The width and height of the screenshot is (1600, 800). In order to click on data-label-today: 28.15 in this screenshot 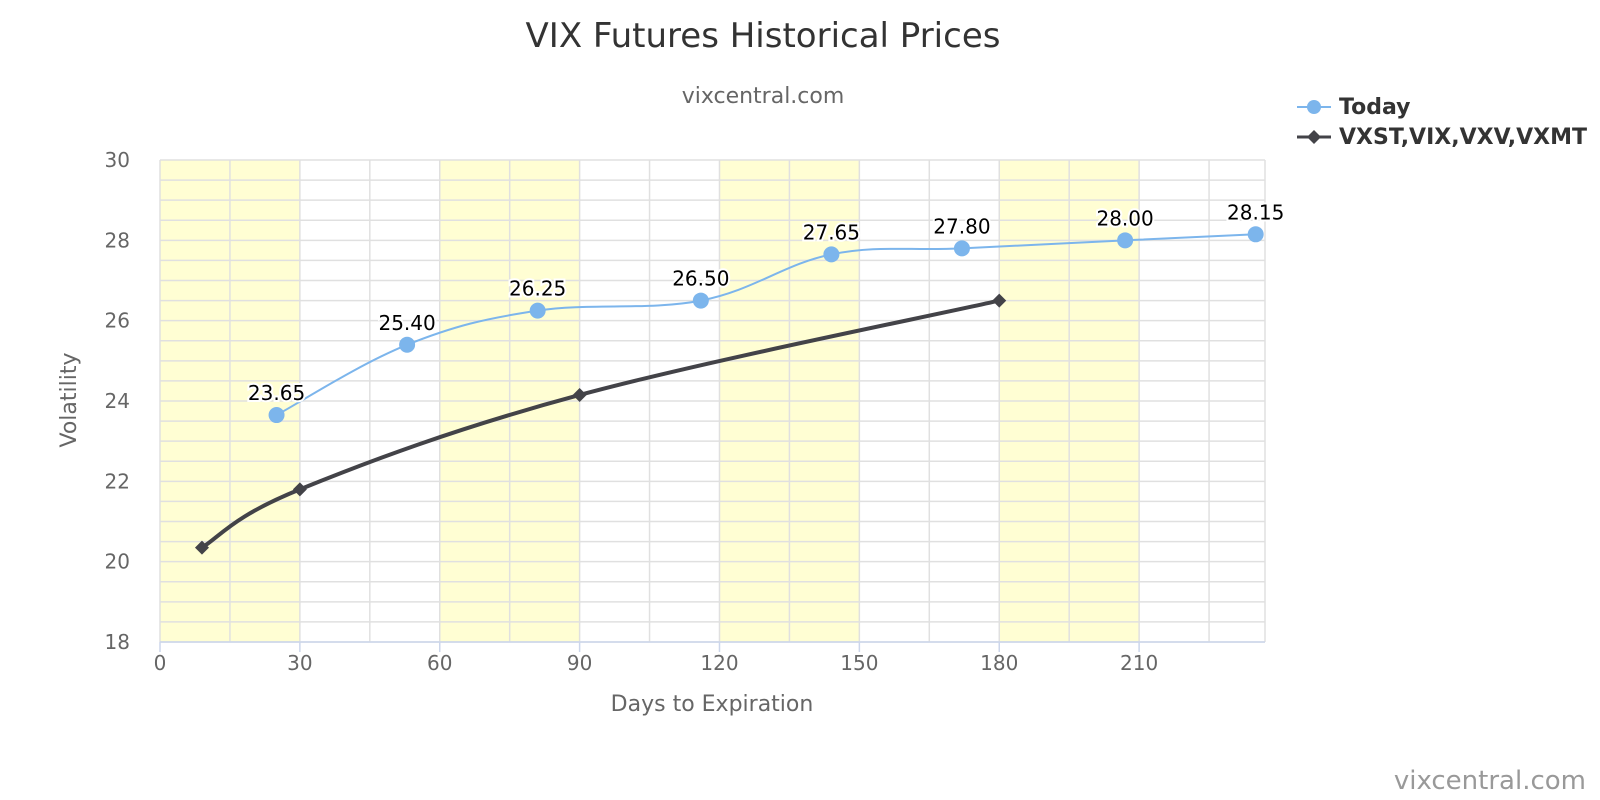, I will do `click(1255, 212)`.